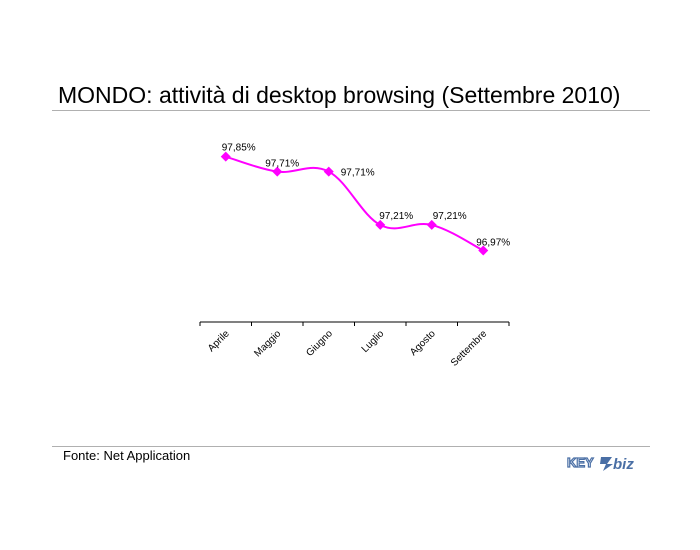 This screenshot has height=550, width=700. I want to click on source-note: Fonte: Net Application, so click(127, 455).